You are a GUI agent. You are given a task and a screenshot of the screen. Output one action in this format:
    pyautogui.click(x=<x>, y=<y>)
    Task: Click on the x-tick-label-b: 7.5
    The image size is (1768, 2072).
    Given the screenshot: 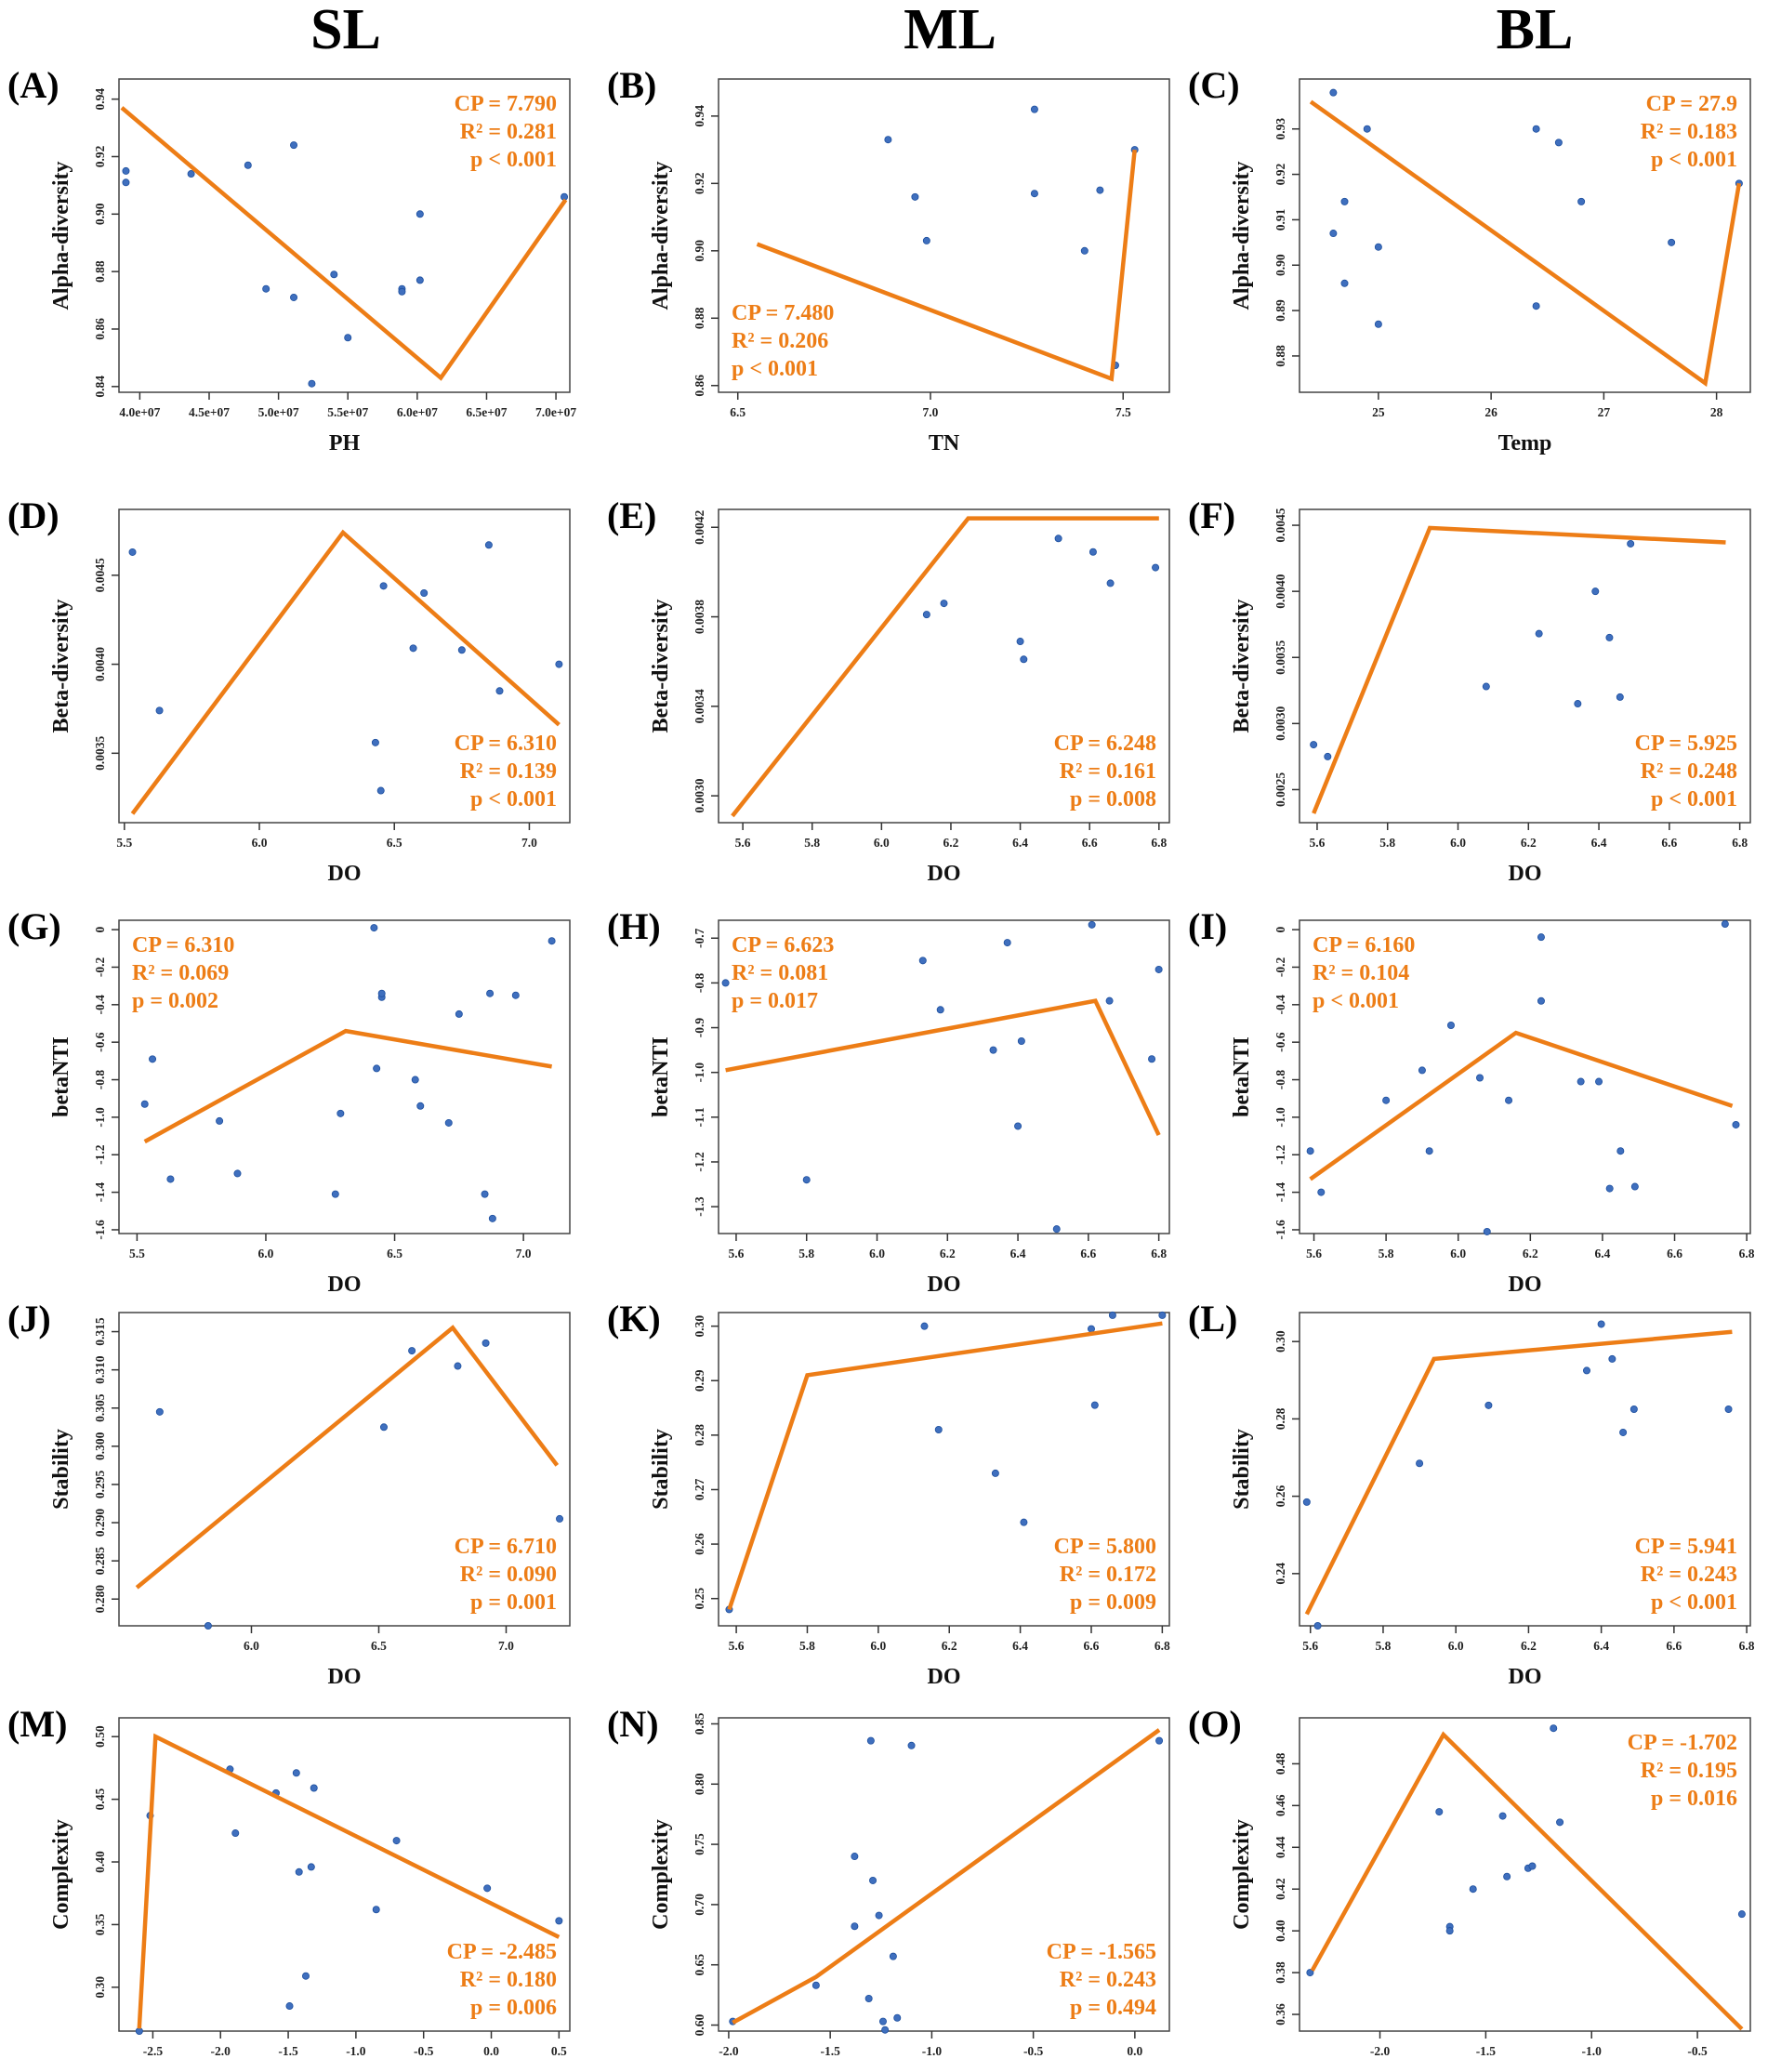 What is the action you would take?
    pyautogui.click(x=1123, y=412)
    